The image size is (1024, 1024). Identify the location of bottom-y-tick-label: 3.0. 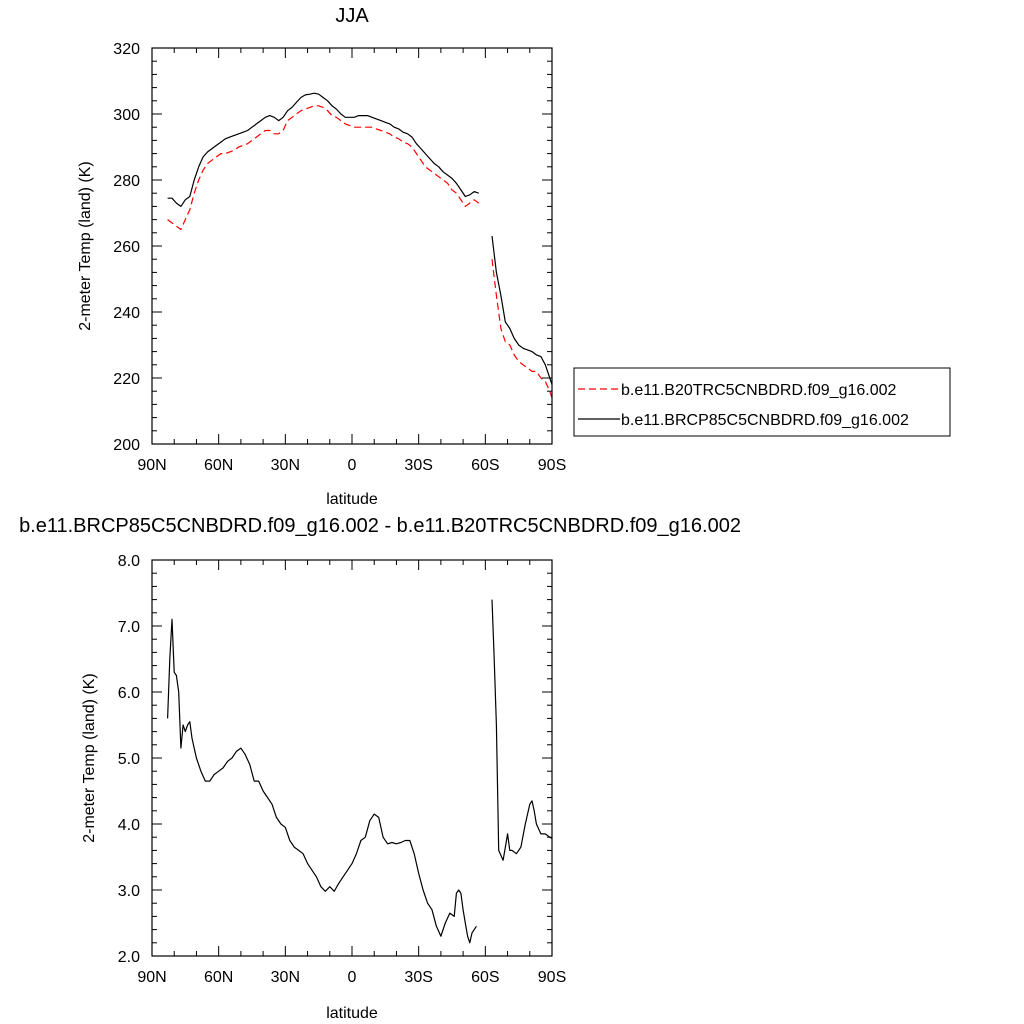
(129, 891).